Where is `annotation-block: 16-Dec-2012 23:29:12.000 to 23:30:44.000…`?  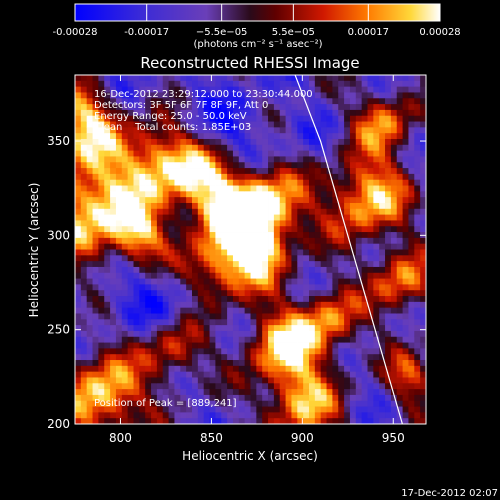 annotation-block: 16-Dec-2012 23:29:12.000 to 23:30:44.000… is located at coordinates (203, 111).